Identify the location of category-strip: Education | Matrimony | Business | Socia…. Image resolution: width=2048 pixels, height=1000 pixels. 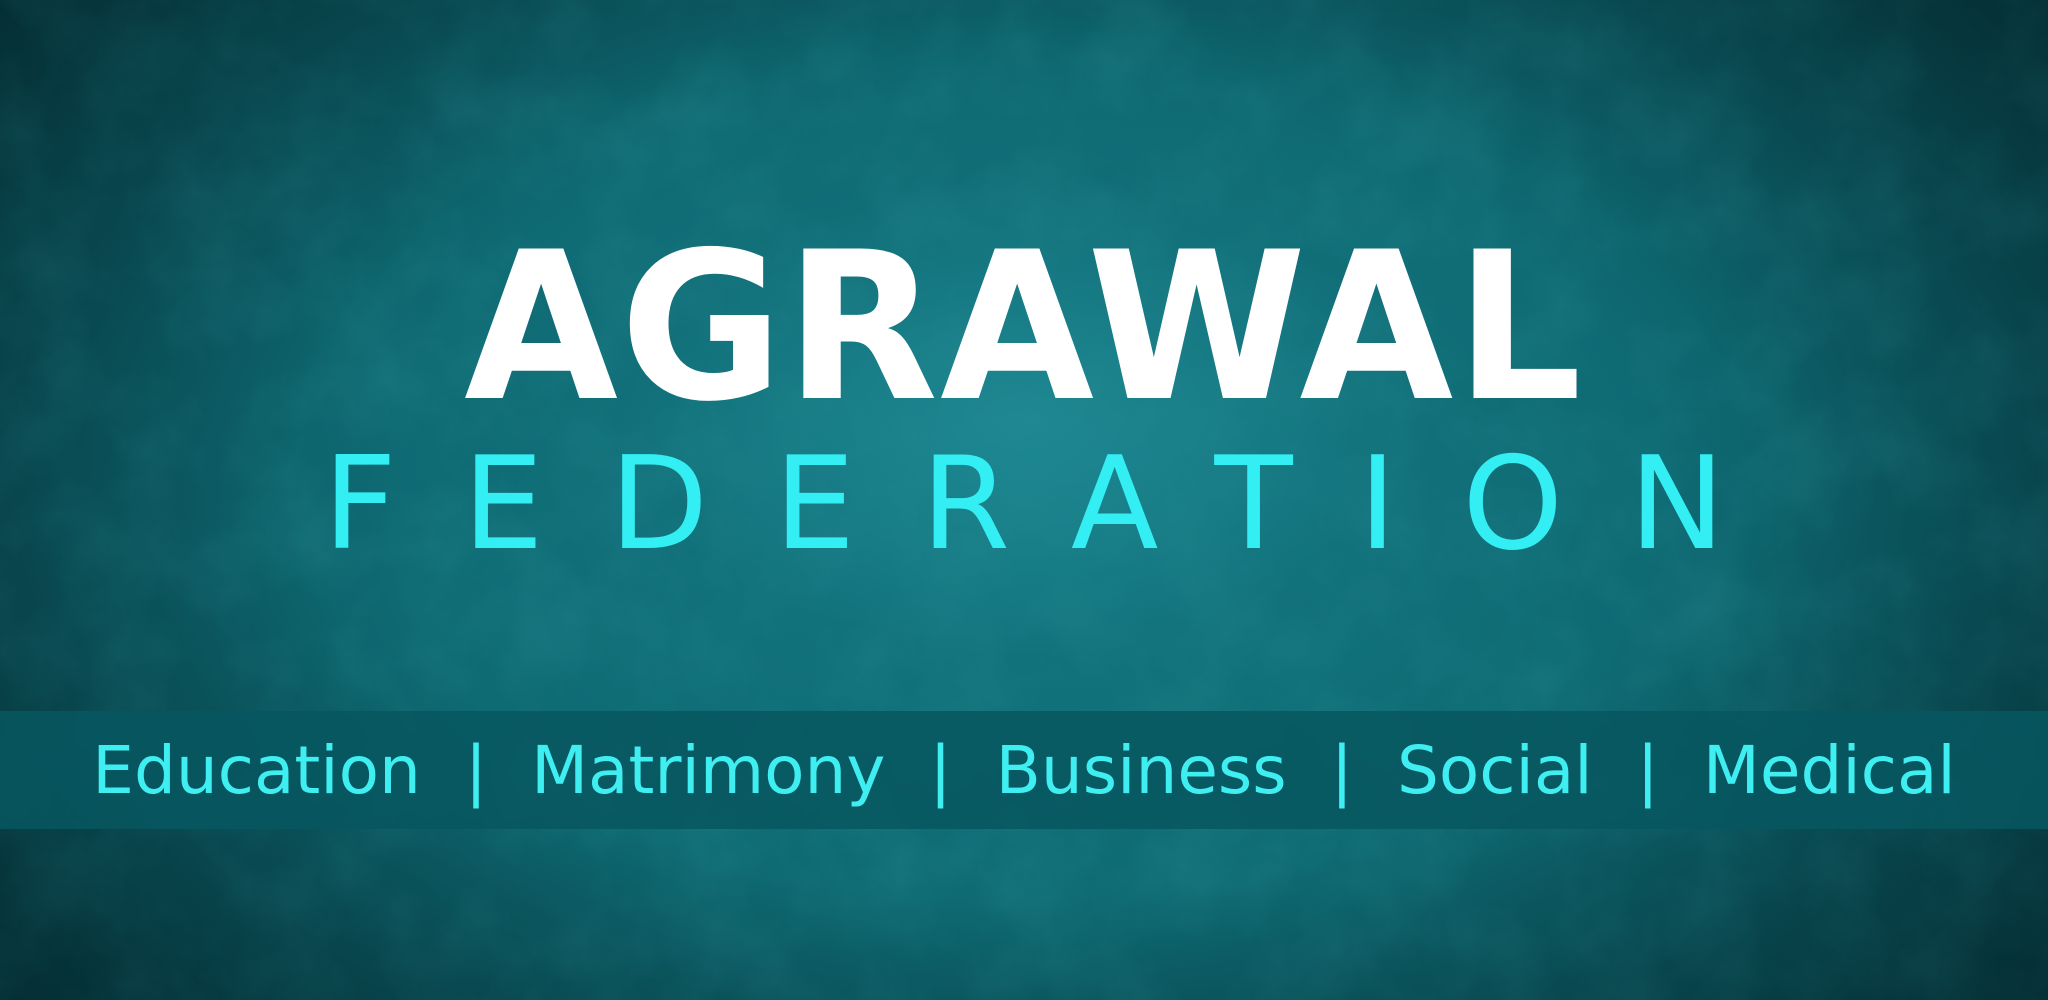
(1024, 770).